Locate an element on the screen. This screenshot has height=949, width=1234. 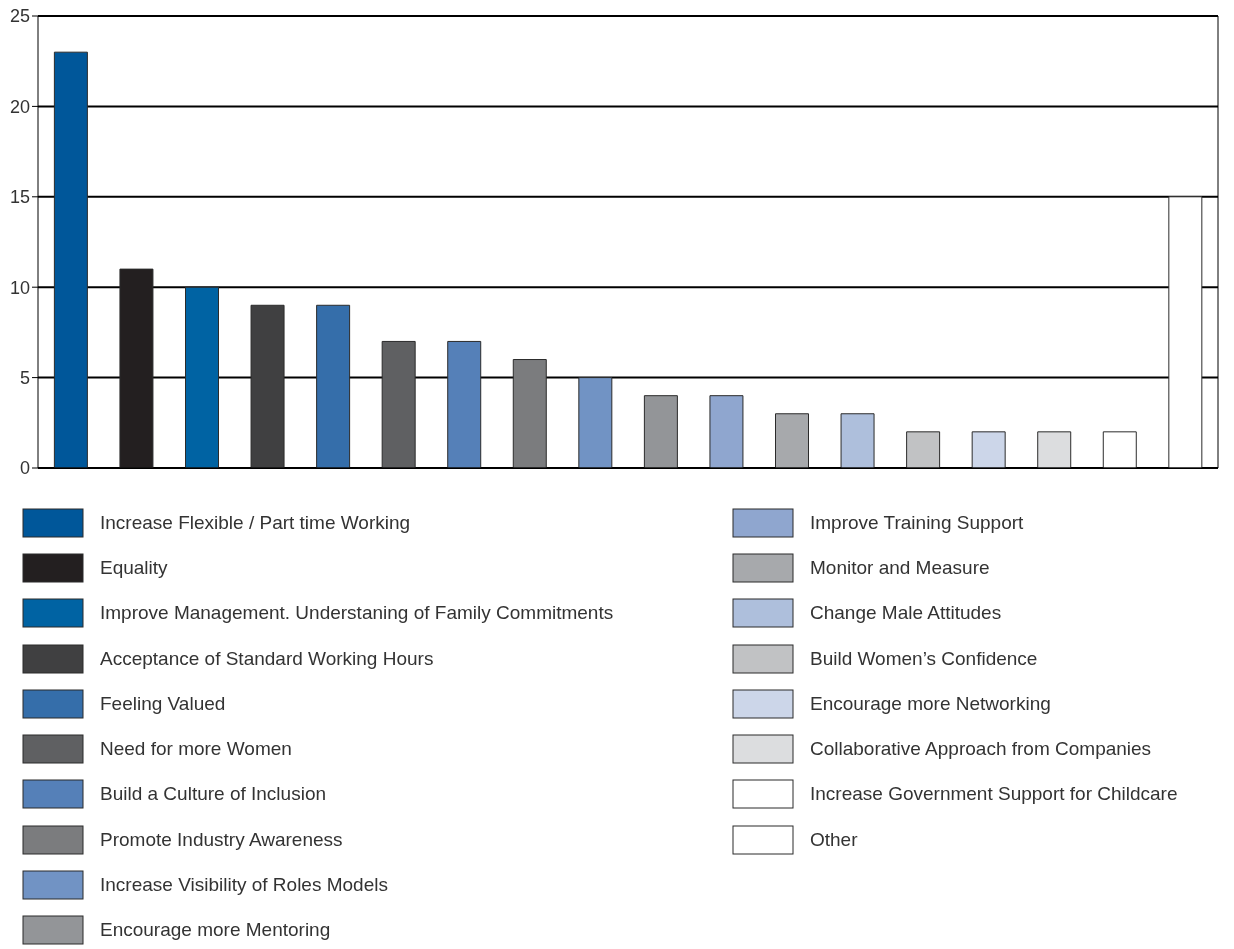
legend-label: Collaborative Approach from Companies is located at coordinates (981, 749).